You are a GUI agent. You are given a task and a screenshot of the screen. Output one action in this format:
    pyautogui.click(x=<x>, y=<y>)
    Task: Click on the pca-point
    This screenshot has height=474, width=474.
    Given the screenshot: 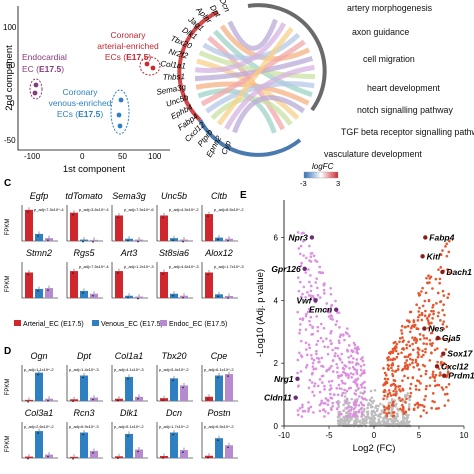 What is the action you would take?
    pyautogui.click(x=120, y=126)
    